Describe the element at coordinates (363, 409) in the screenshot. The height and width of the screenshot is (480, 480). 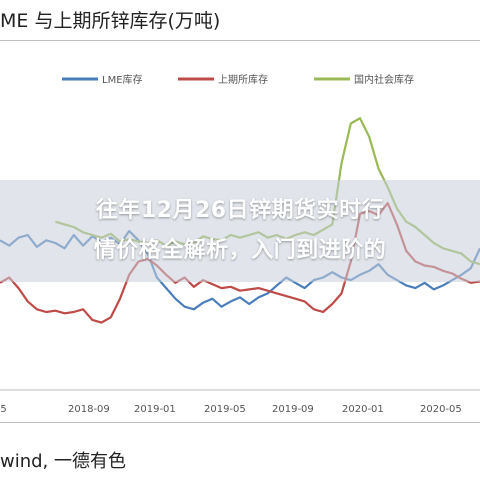
I see `x-tick-label: 2020-01` at that location.